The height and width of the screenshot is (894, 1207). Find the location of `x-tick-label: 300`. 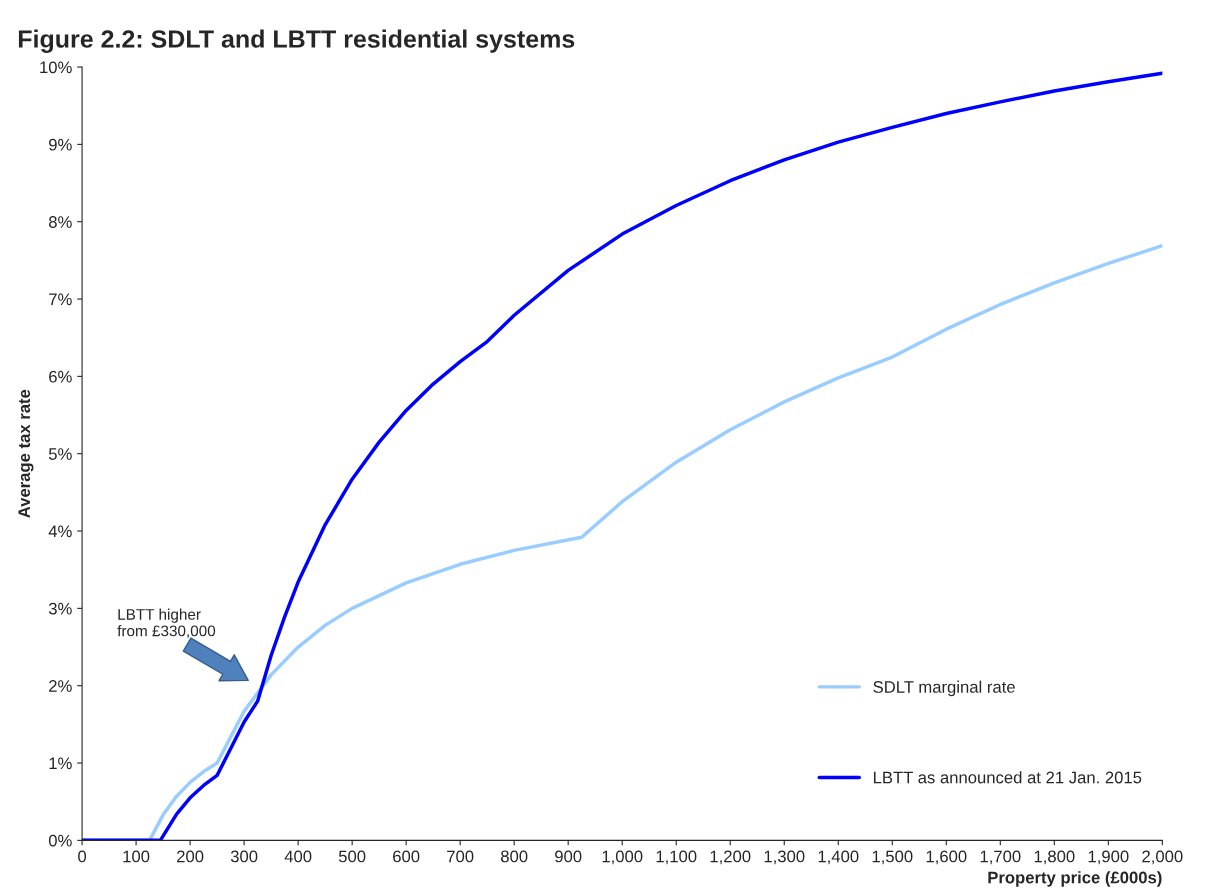

x-tick-label: 300 is located at coordinates (244, 856).